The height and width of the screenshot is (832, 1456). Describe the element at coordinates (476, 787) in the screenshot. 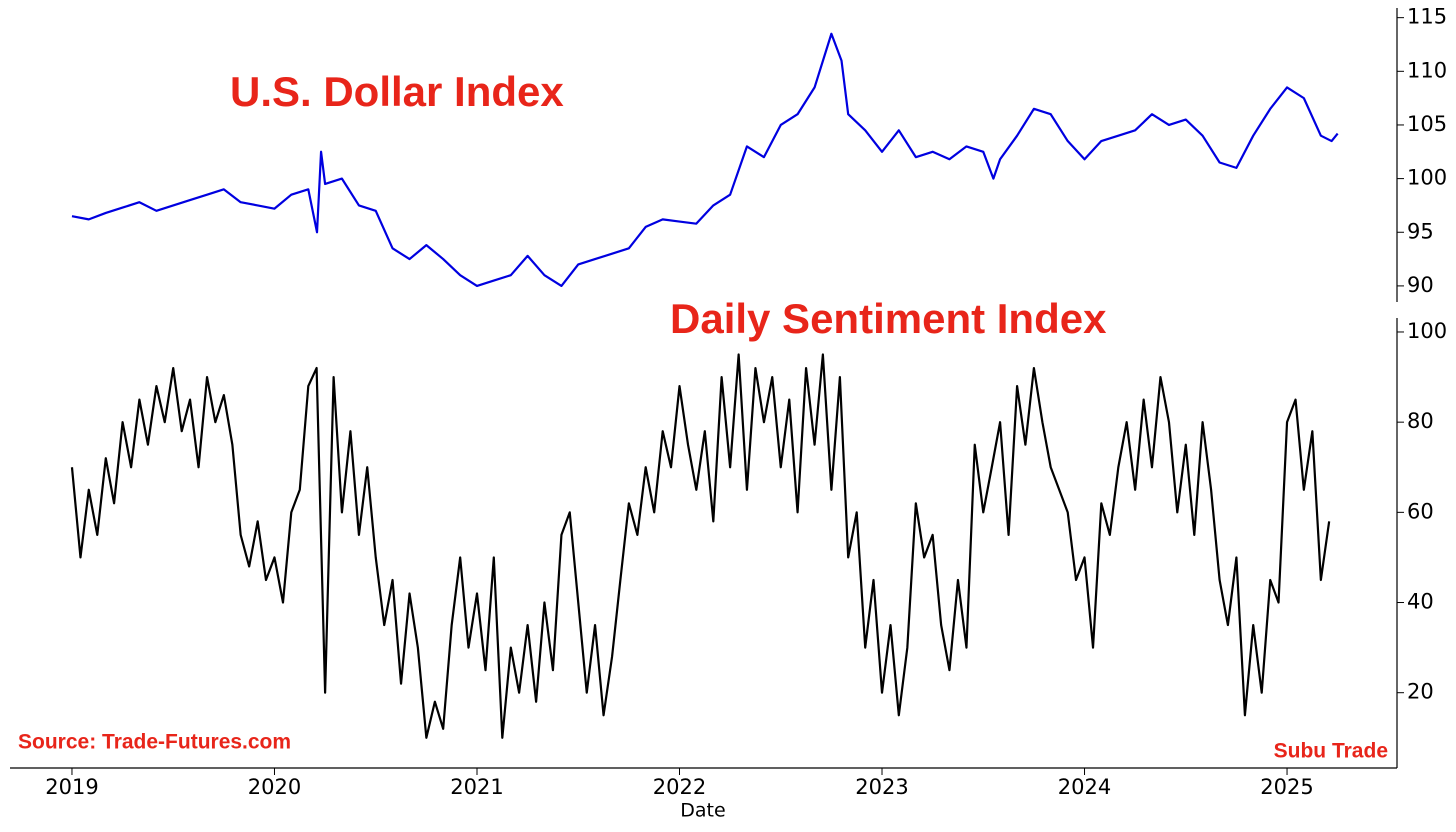

I see `x-tick-label: 2021` at that location.